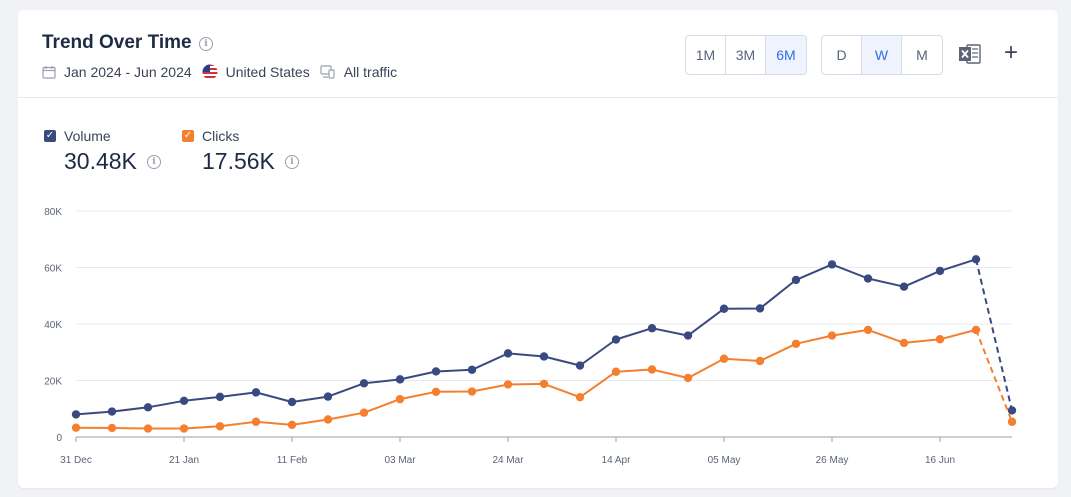 The image size is (1071, 497). Describe the element at coordinates (994, 376) in the screenshot. I see `clicks-series-projection` at that location.